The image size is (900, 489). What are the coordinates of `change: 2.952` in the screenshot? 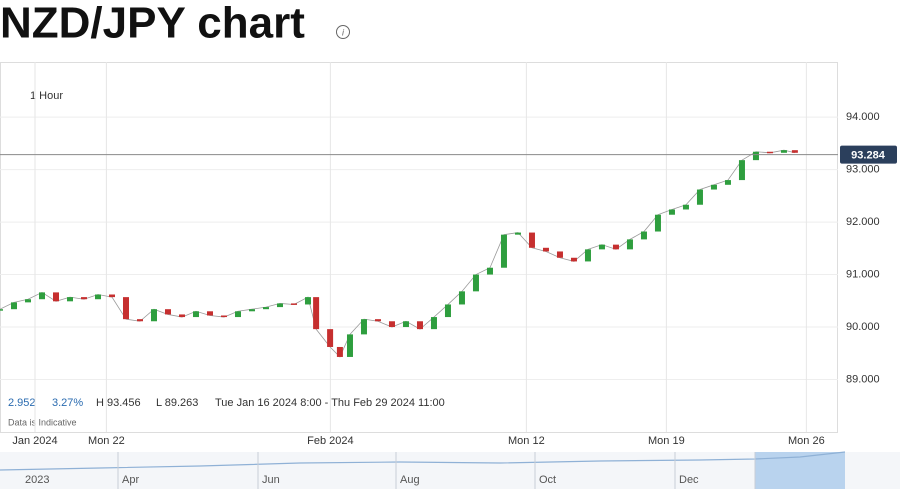 It's located at (22, 403).